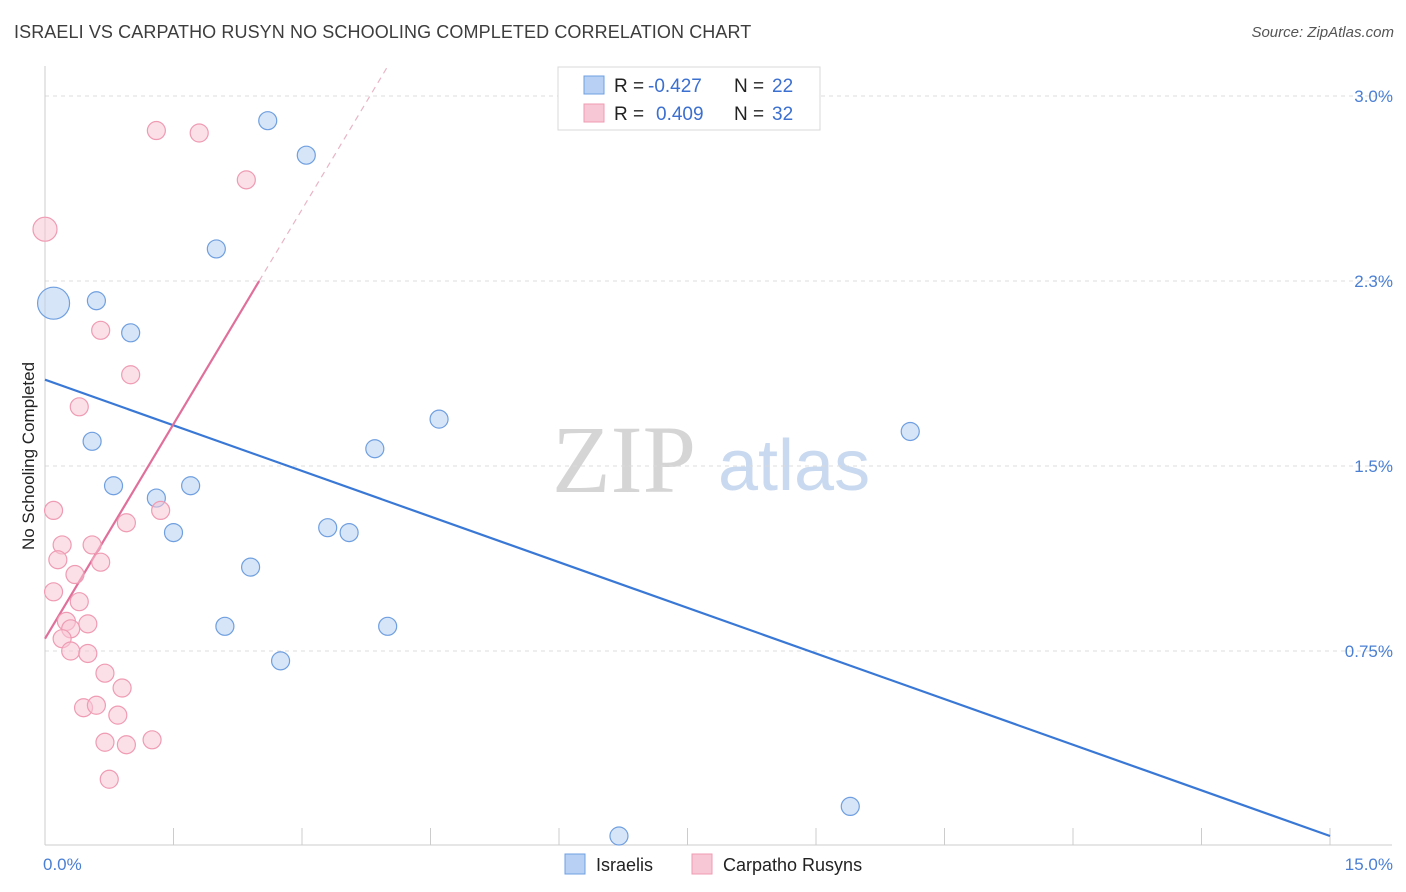 The image size is (1406, 892). I want to click on x-tick-label-0: 0.0%, so click(62, 864).